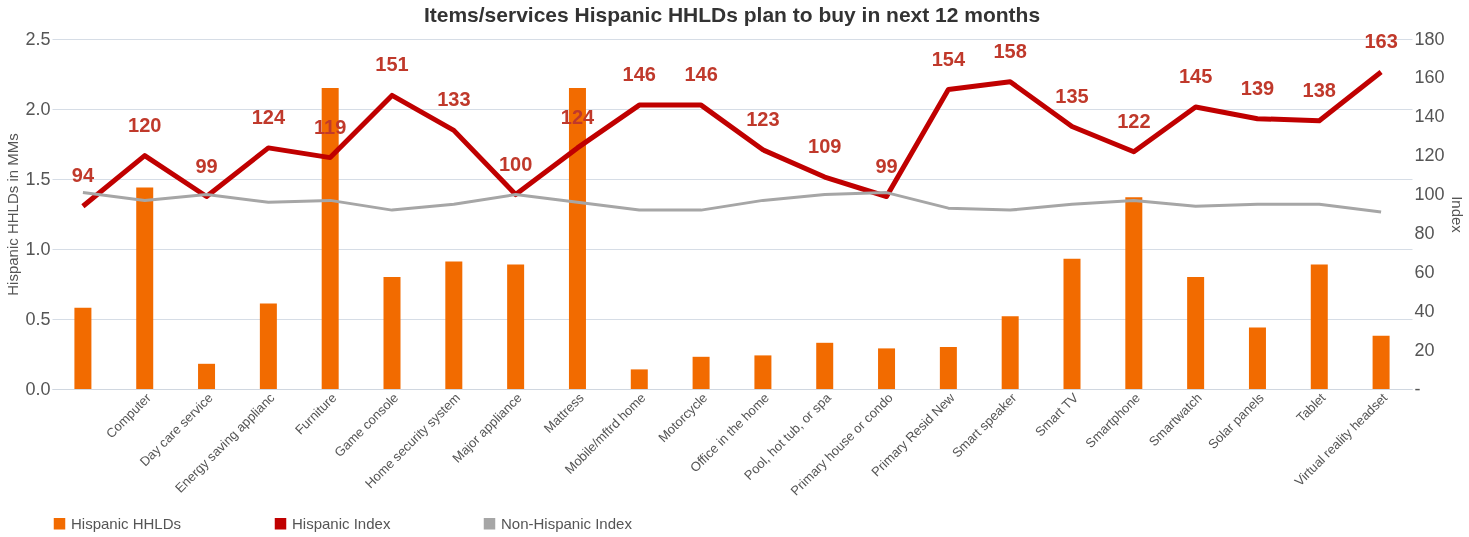 The width and height of the screenshot is (1469, 537). Describe the element at coordinates (1429, 38) in the screenshot. I see `y2-tick-label: 180` at that location.